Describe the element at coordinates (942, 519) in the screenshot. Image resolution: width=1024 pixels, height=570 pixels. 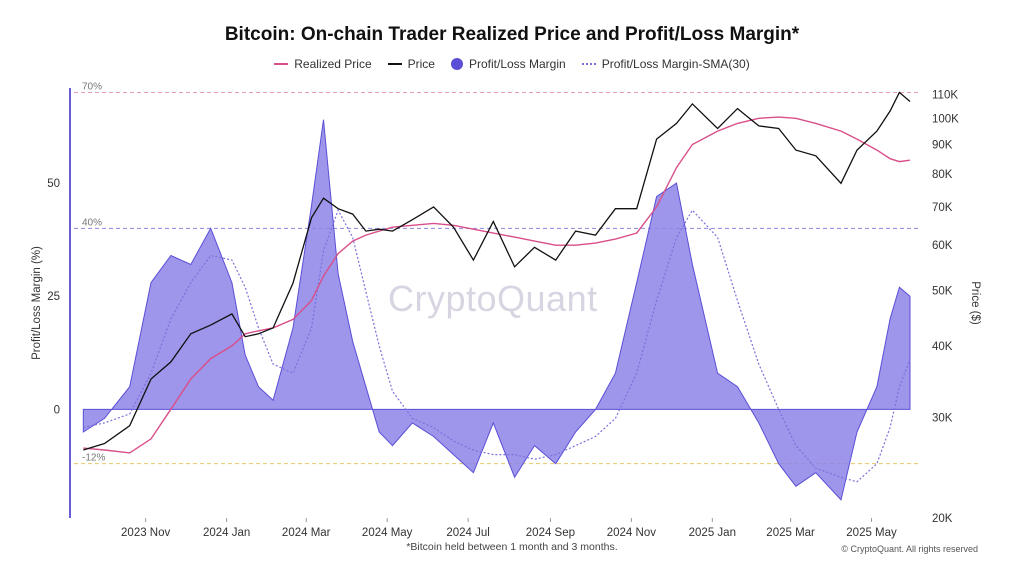
I see `y-right-tick-label-0: 20K` at that location.